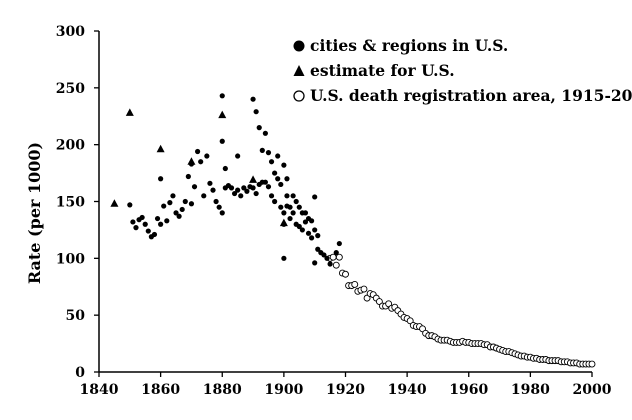 This screenshot has height=420, width=632. What do you see at coordinates (70, 146) in the screenshot?
I see `y-tick-label: 200` at bounding box center [70, 146].